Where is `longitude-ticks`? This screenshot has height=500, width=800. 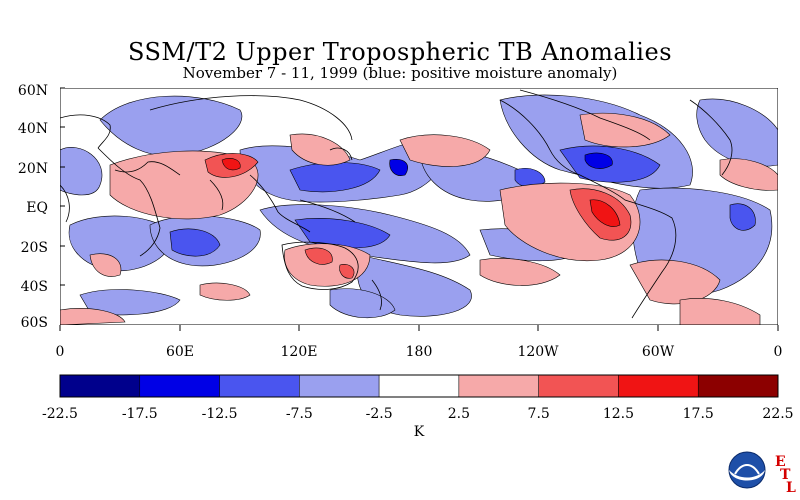
longitude-ticks is located at coordinates (419, 328).